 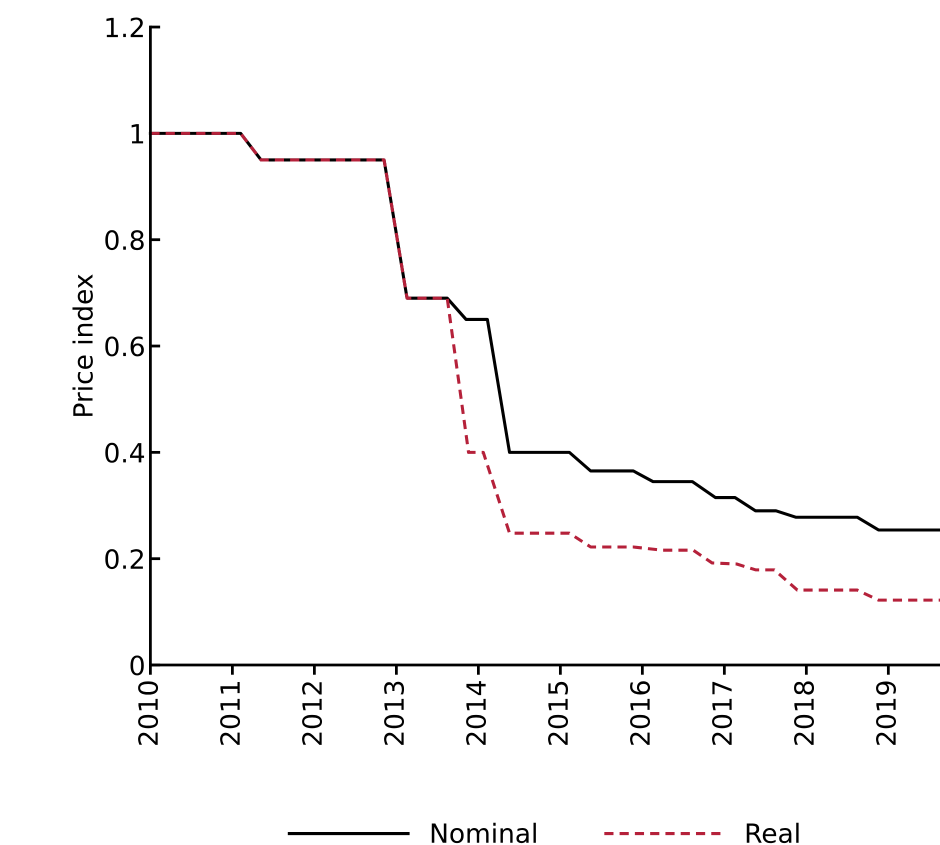 I want to click on x-tick-label: 2018, so click(x=804, y=713).